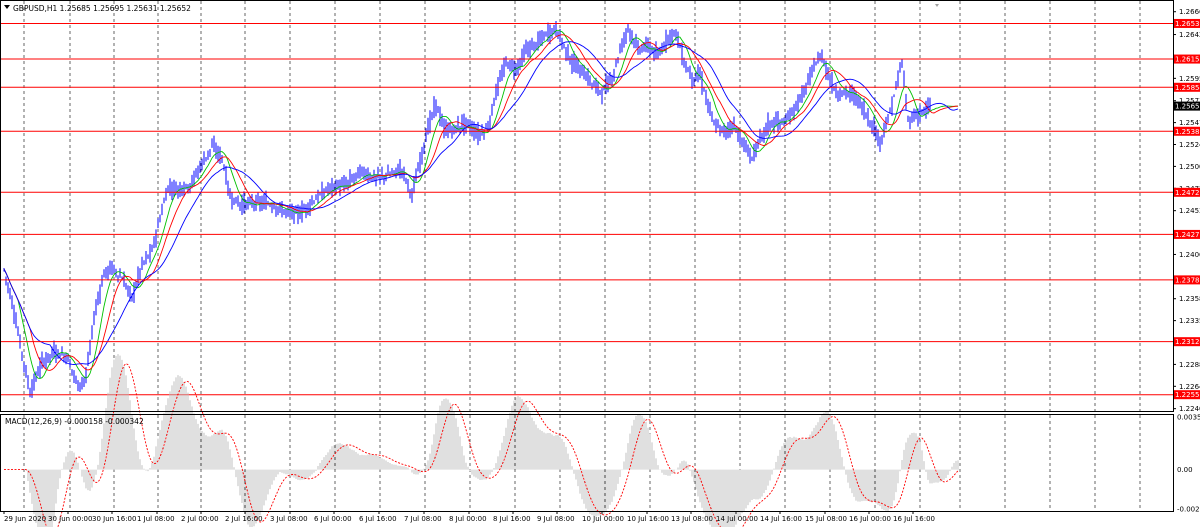  Describe the element at coordinates (74, 421) in the screenshot. I see `macd-label: MACD(12,26,9) -0.000158 -0.000342` at that location.